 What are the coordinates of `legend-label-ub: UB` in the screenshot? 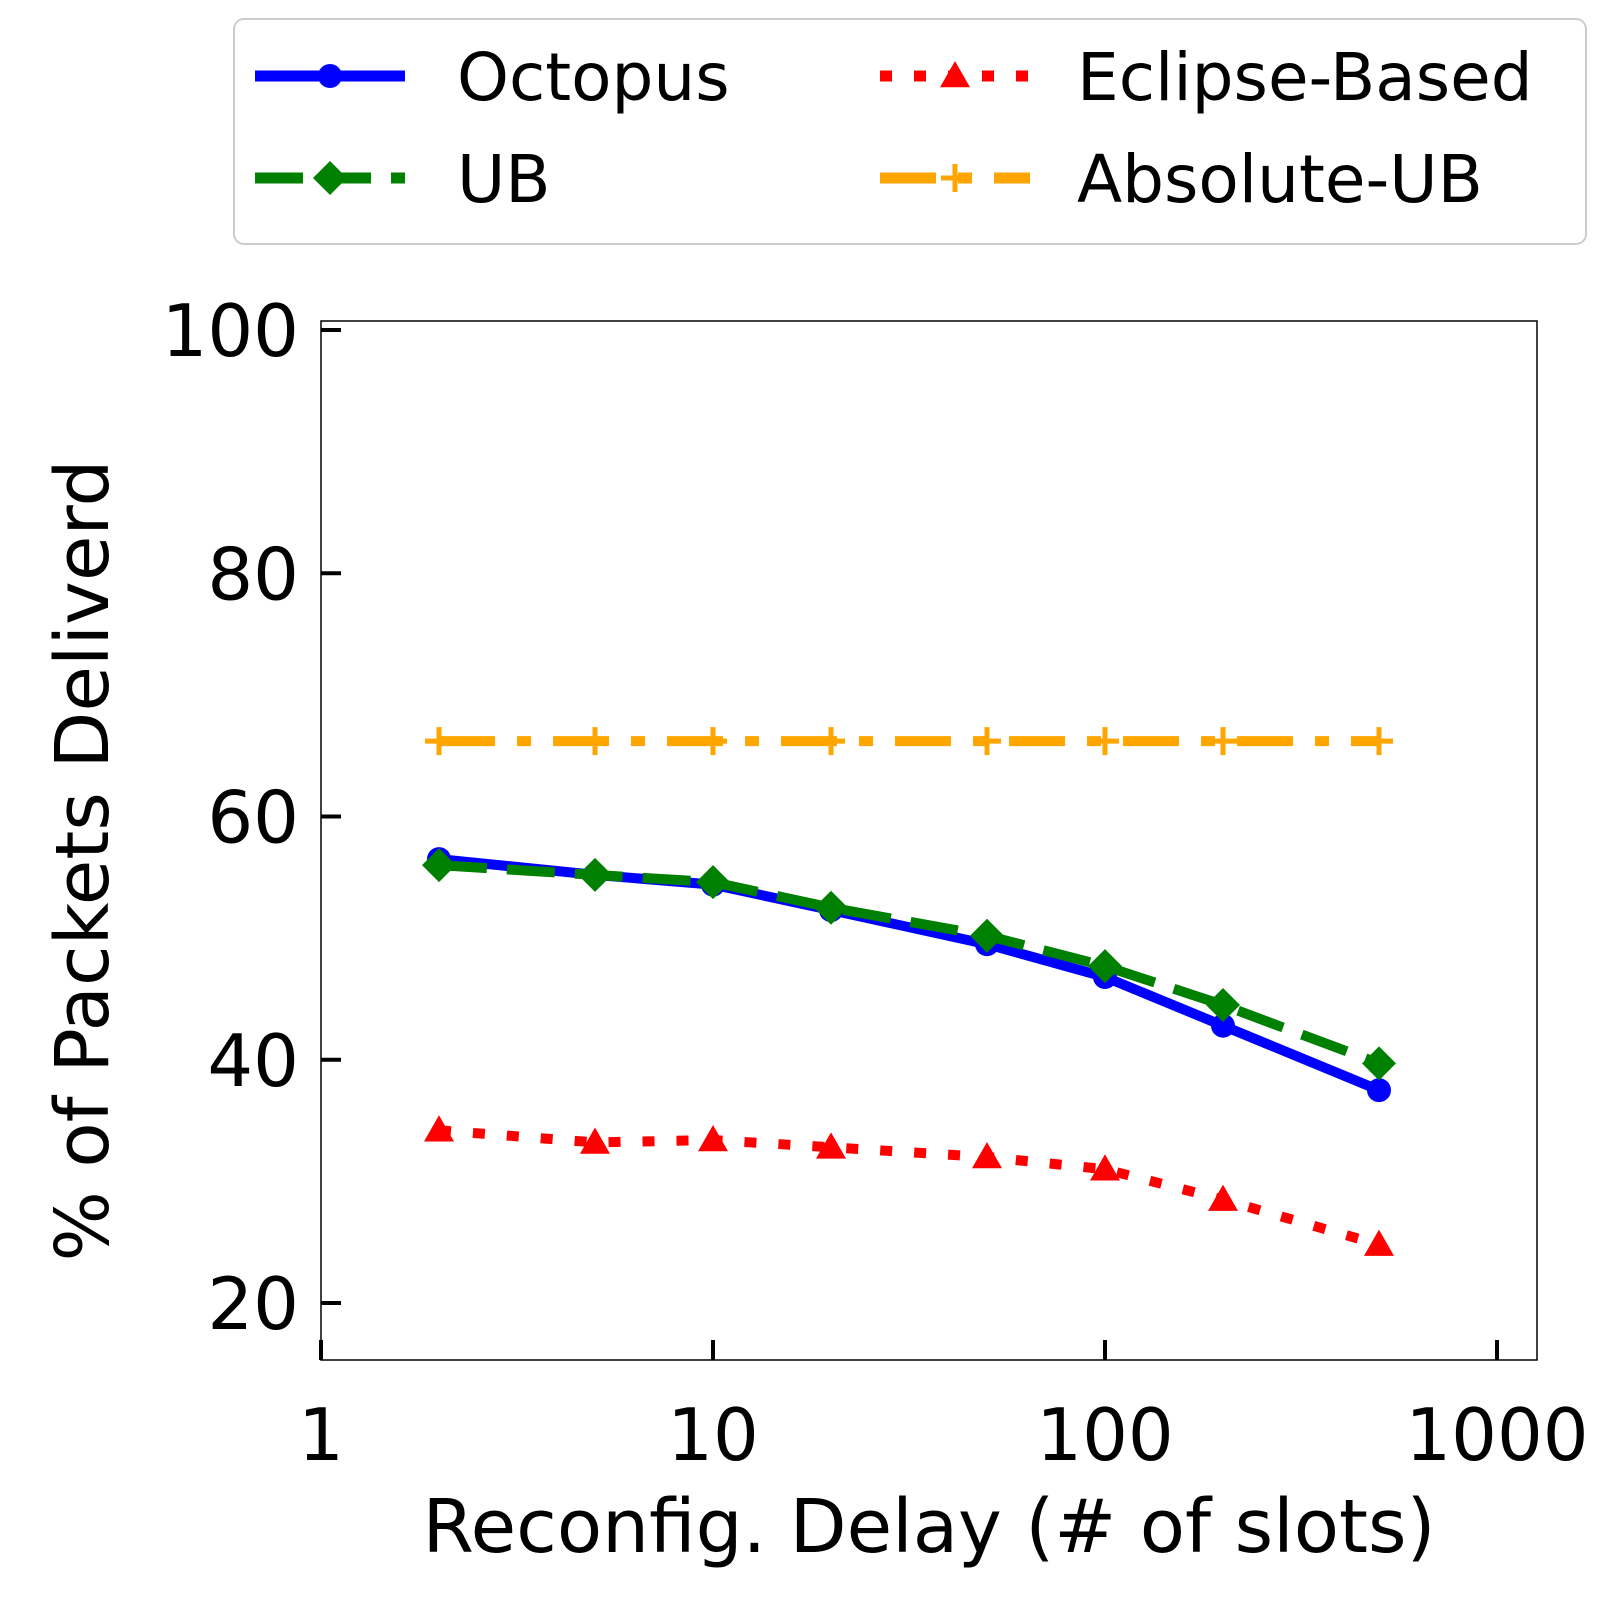 It's located at (504, 179).